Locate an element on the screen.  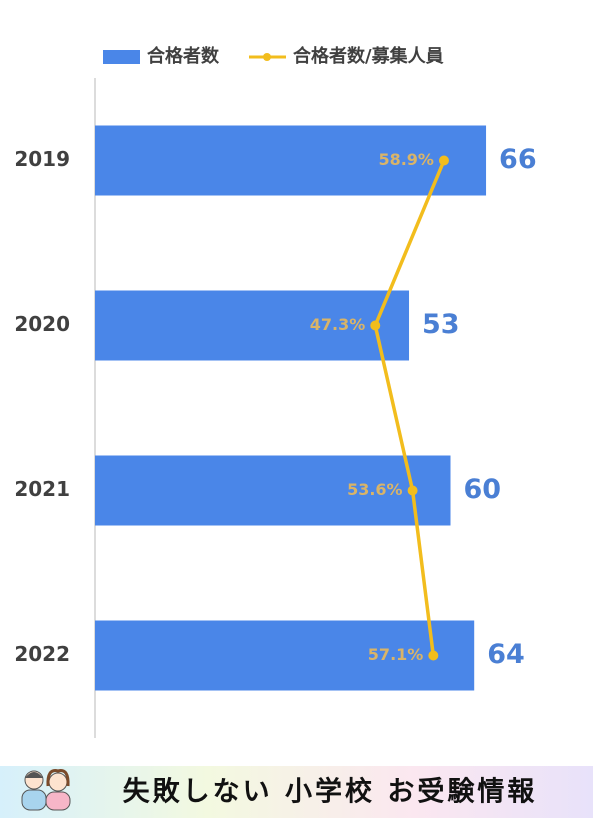
line is located at coordinates (409, 407).